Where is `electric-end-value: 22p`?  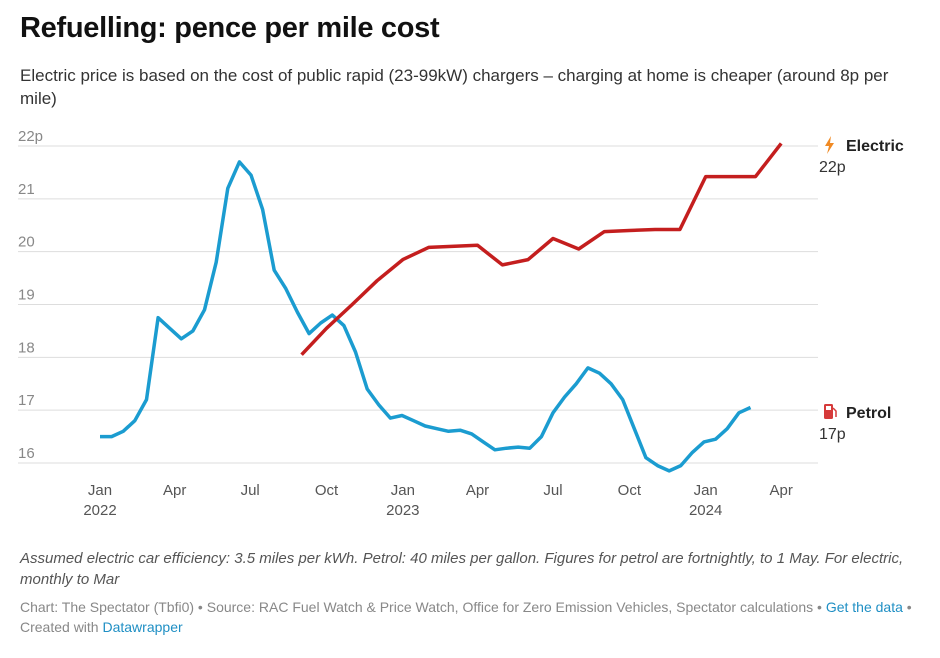
electric-end-value: 22p is located at coordinates (832, 167).